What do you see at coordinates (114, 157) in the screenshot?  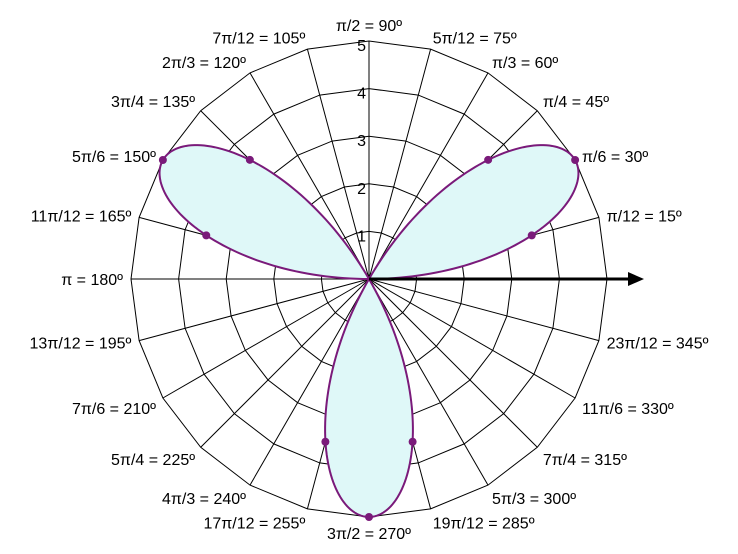 I see `angle-label-150: 5π/6 = 150º` at bounding box center [114, 157].